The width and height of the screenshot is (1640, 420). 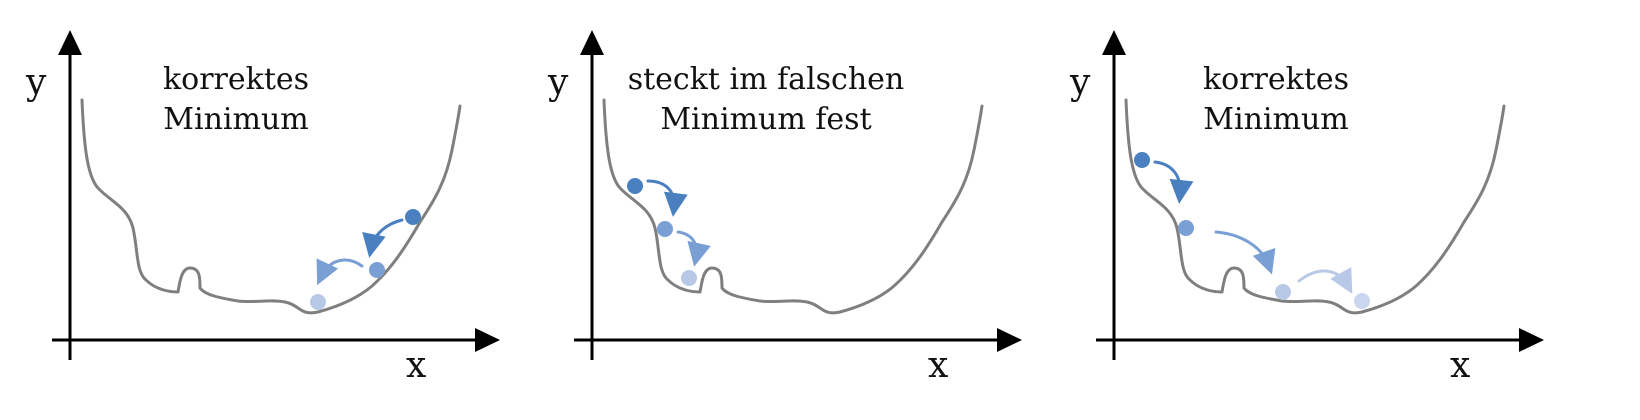 I want to click on panel-title-line-1: steckt im falschen, so click(x=766, y=79).